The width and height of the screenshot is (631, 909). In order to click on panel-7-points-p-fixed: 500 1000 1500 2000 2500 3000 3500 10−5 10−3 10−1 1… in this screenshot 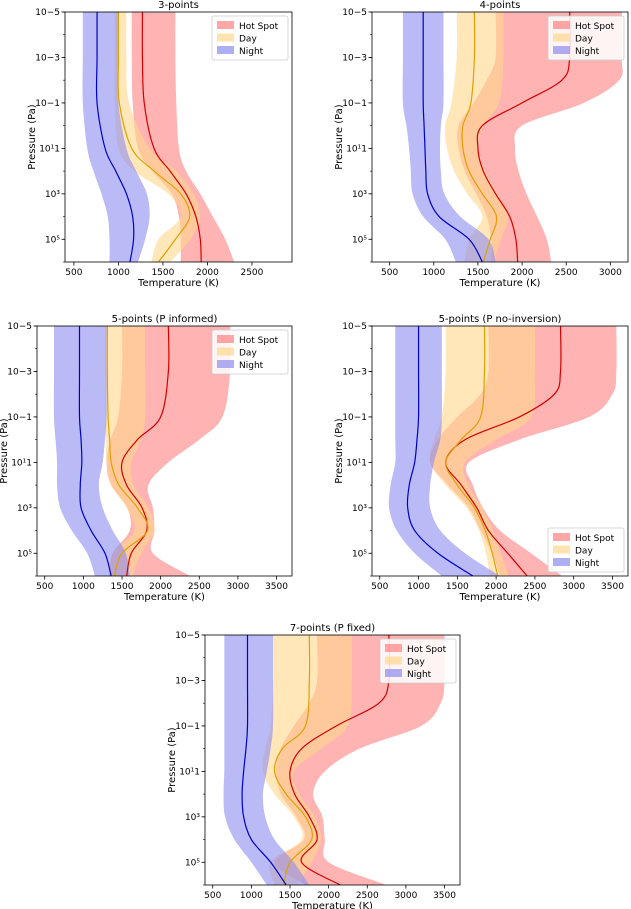, I will do `click(314, 766)`.